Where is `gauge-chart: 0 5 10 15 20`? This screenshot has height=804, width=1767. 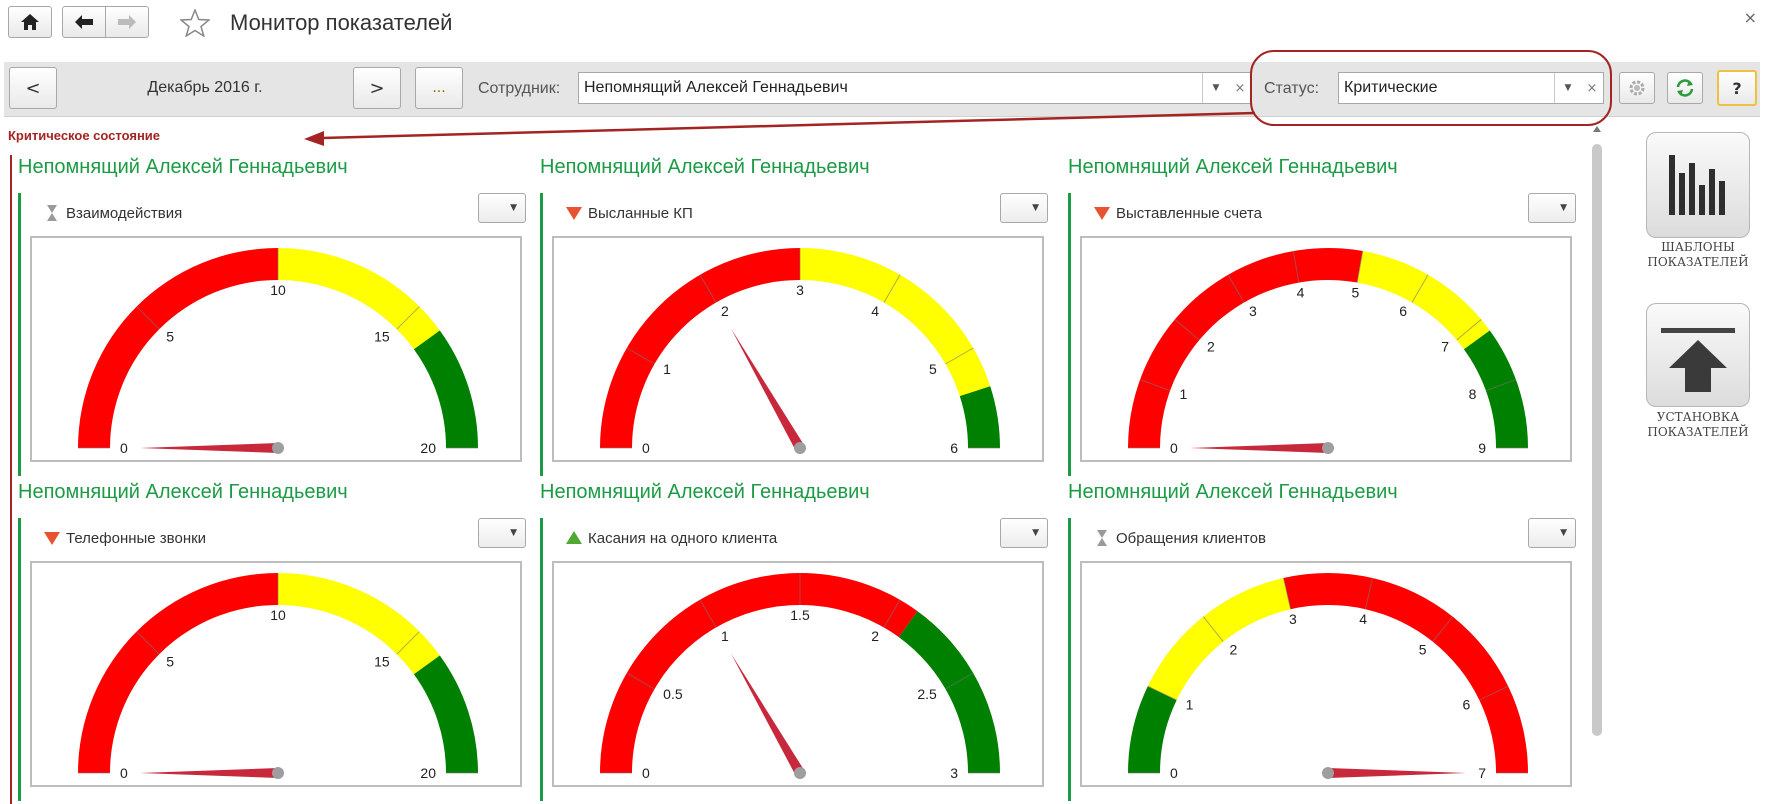
gauge-chart: 0 5 10 15 20 is located at coordinates (278, 677).